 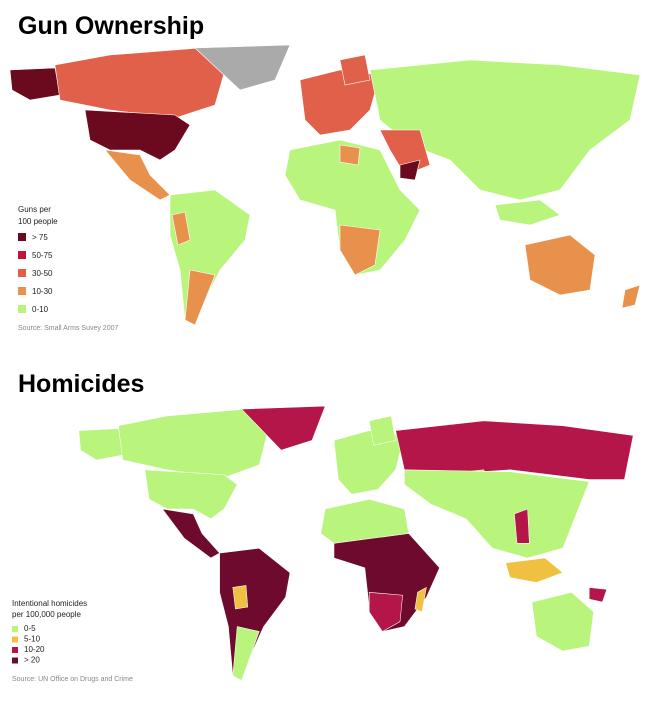 I want to click on map-title: Gun Ownership, so click(x=111, y=26).